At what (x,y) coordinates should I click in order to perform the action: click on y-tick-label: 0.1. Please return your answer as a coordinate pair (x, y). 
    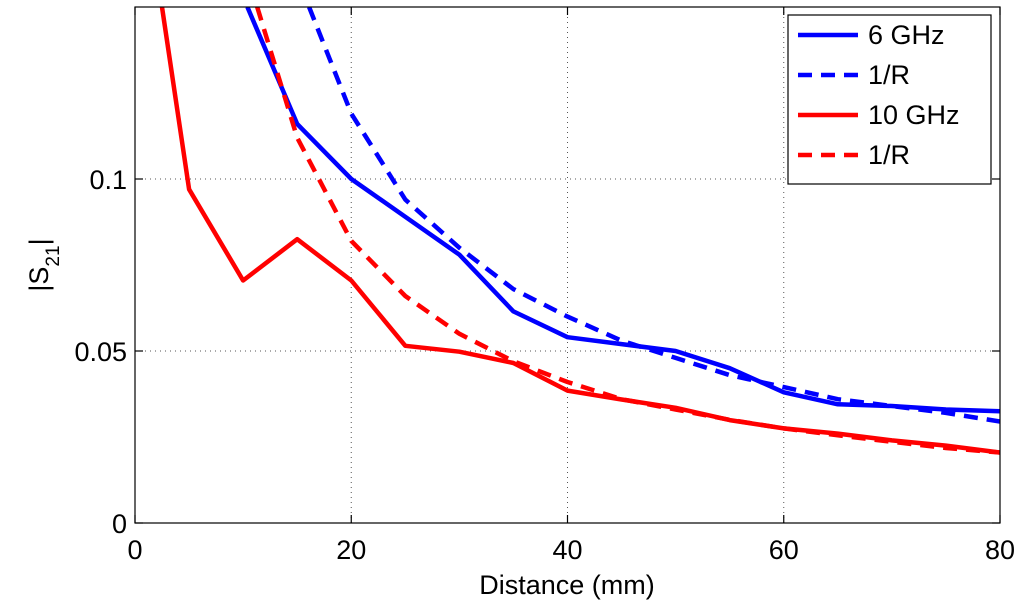
    Looking at the image, I should click on (108, 180).